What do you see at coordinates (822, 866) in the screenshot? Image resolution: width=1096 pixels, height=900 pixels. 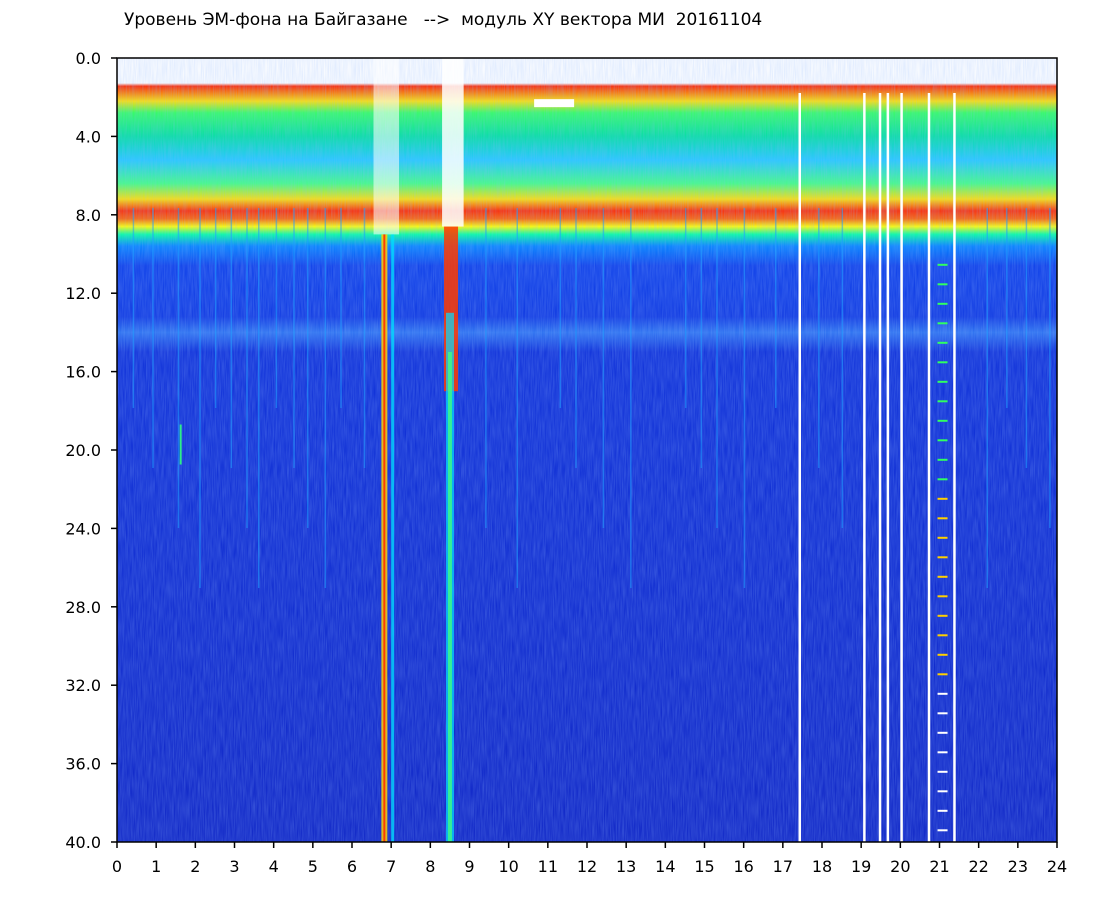 I see `x-tick-label: 18` at bounding box center [822, 866].